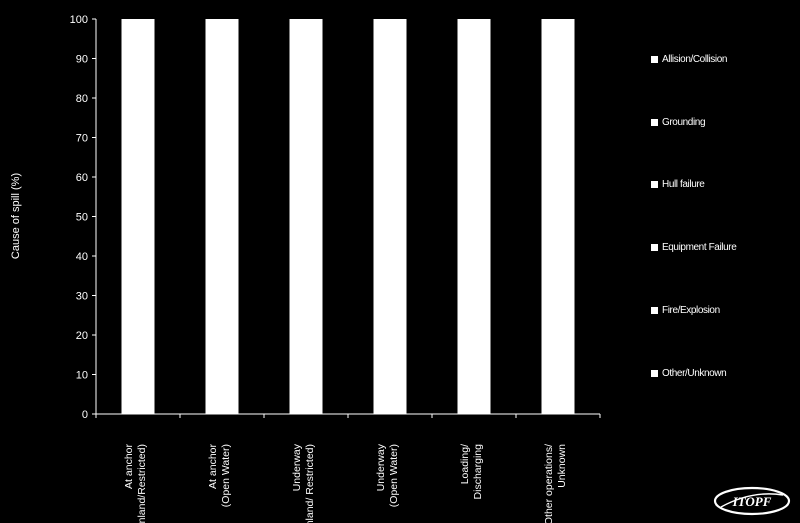 This screenshot has width=800, height=523. Describe the element at coordinates (699, 248) in the screenshot. I see `legend-label: Equipment Failure` at that location.